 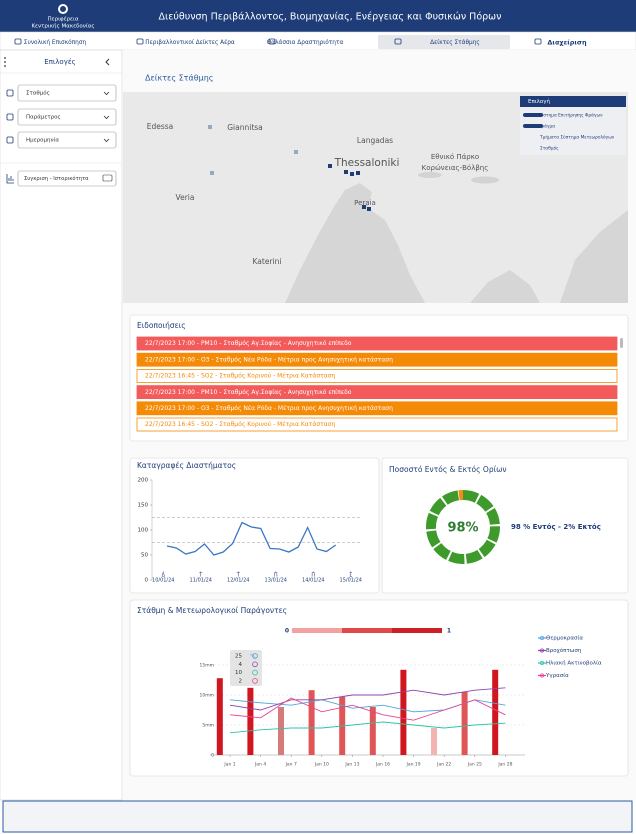 I want to click on x-tick-label: Jan 10, so click(x=321, y=765).